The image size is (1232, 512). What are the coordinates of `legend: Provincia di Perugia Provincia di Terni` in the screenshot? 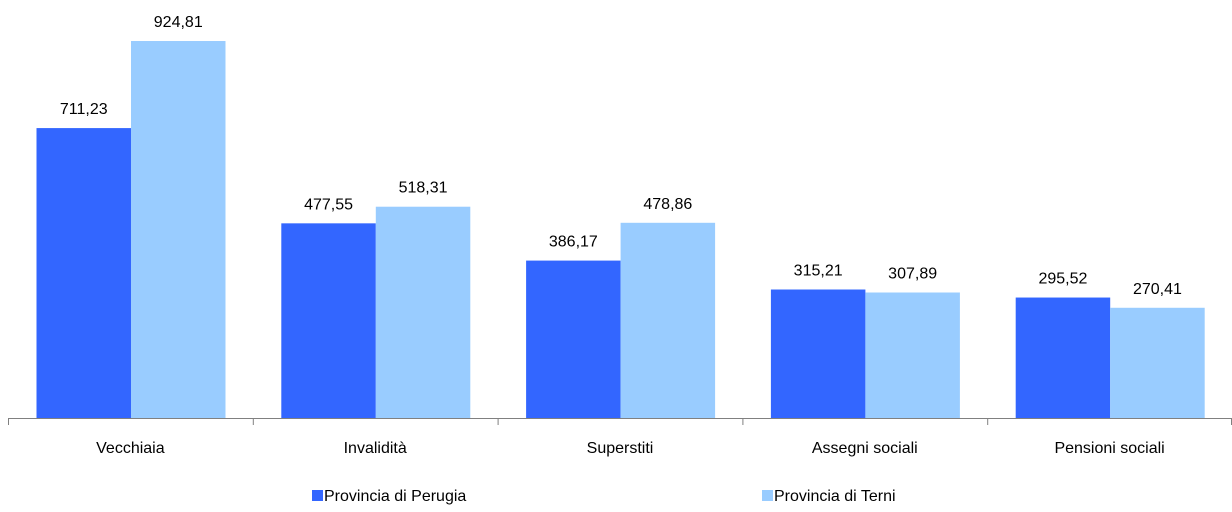 It's located at (604, 496).